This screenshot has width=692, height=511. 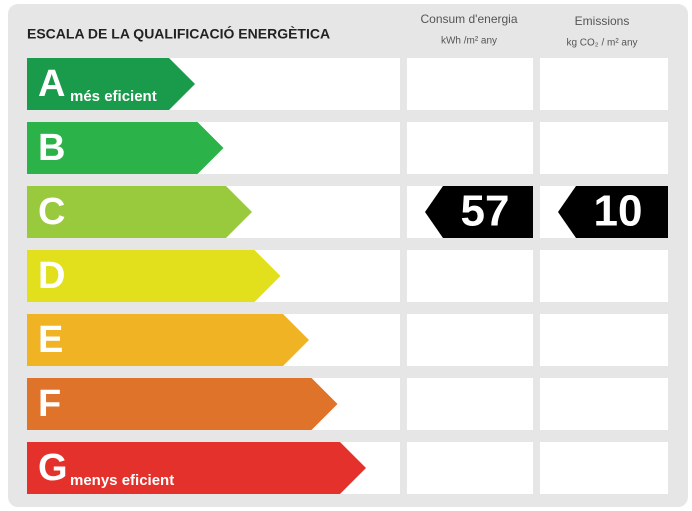 I want to click on consum-unit: kWh /m² any, so click(x=469, y=41).